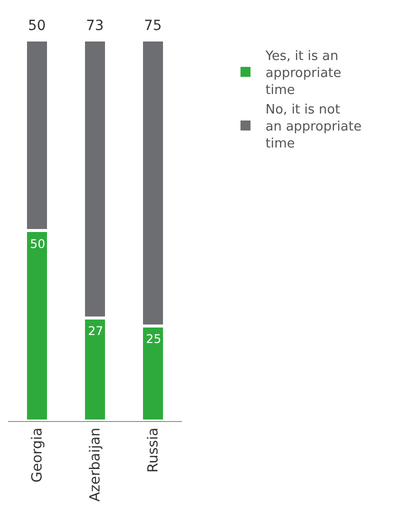  Describe the element at coordinates (95, 26) in the screenshot. I see `data-label: 73` at that location.